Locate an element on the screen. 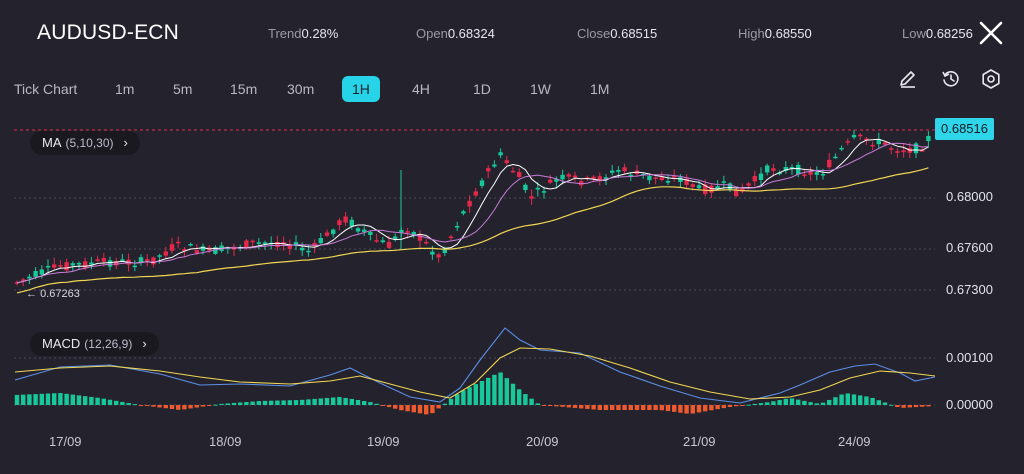 The height and width of the screenshot is (474, 1024). close-icon is located at coordinates (991, 33).